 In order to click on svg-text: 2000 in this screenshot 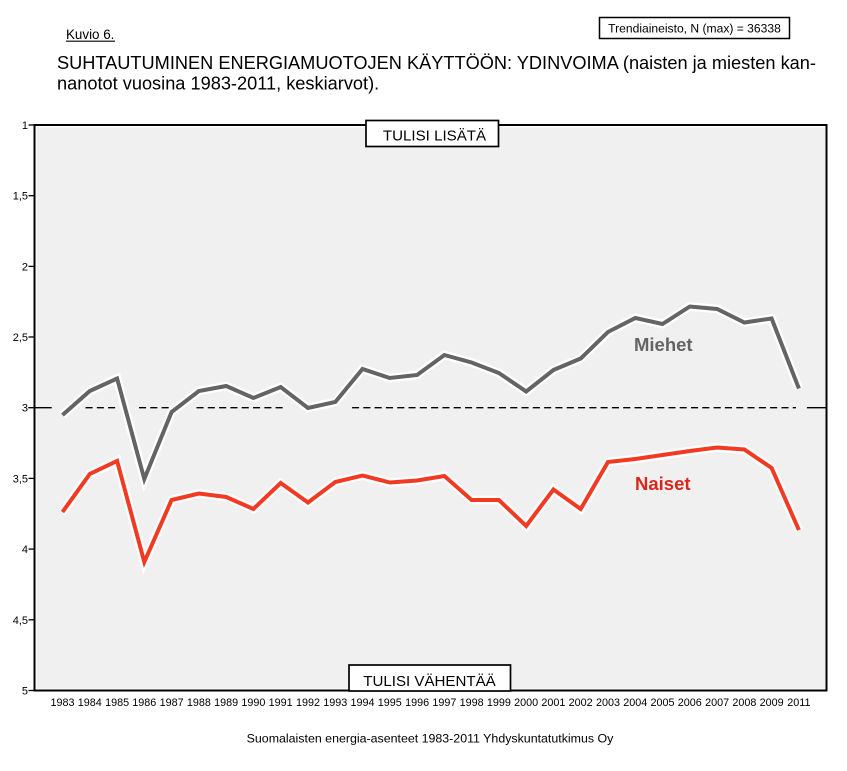, I will do `click(526, 703)`.